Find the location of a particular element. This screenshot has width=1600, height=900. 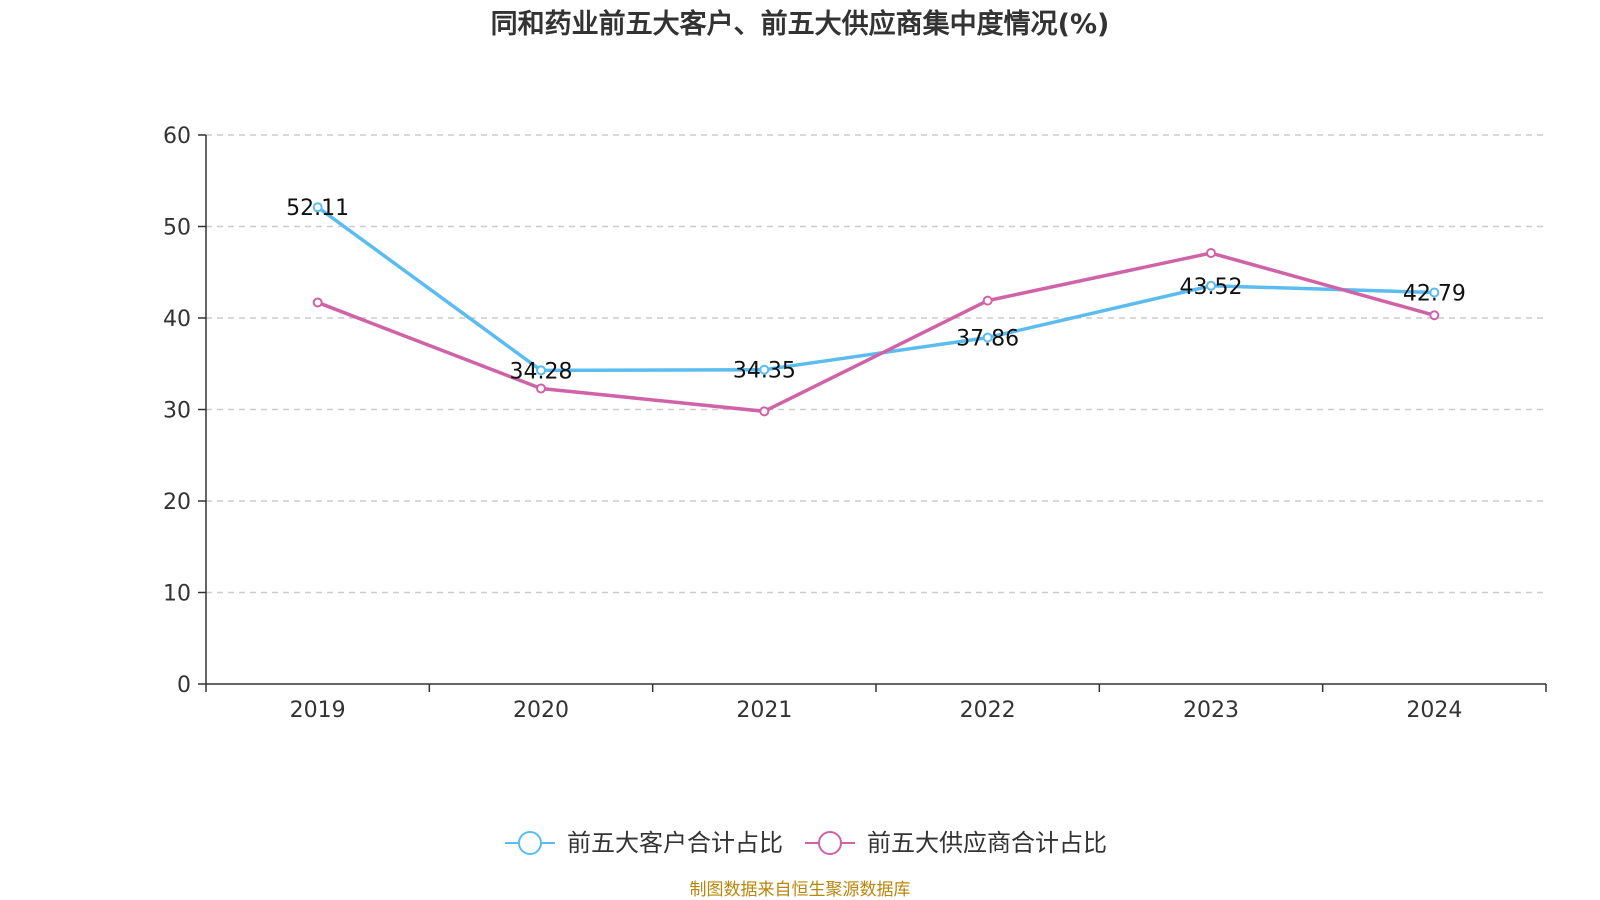

x-tick-label: 2023 is located at coordinates (1211, 710).